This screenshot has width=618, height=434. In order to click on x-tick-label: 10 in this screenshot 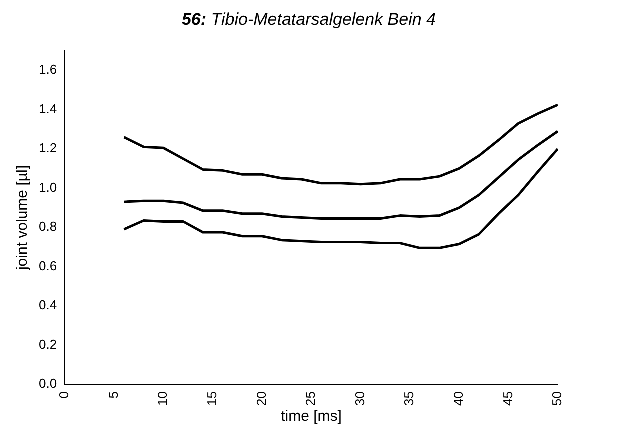, I will do `click(162, 399)`.